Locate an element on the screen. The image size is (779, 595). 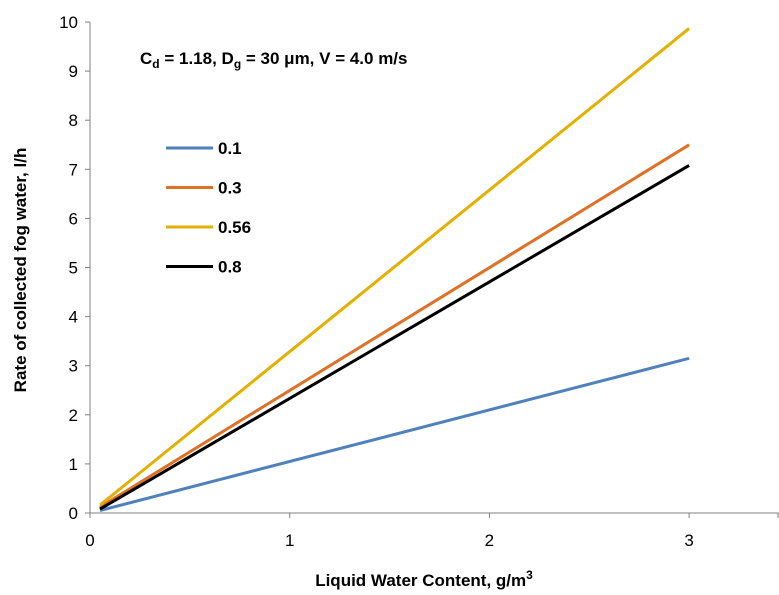
x-tick-label: 3 is located at coordinates (688, 540).